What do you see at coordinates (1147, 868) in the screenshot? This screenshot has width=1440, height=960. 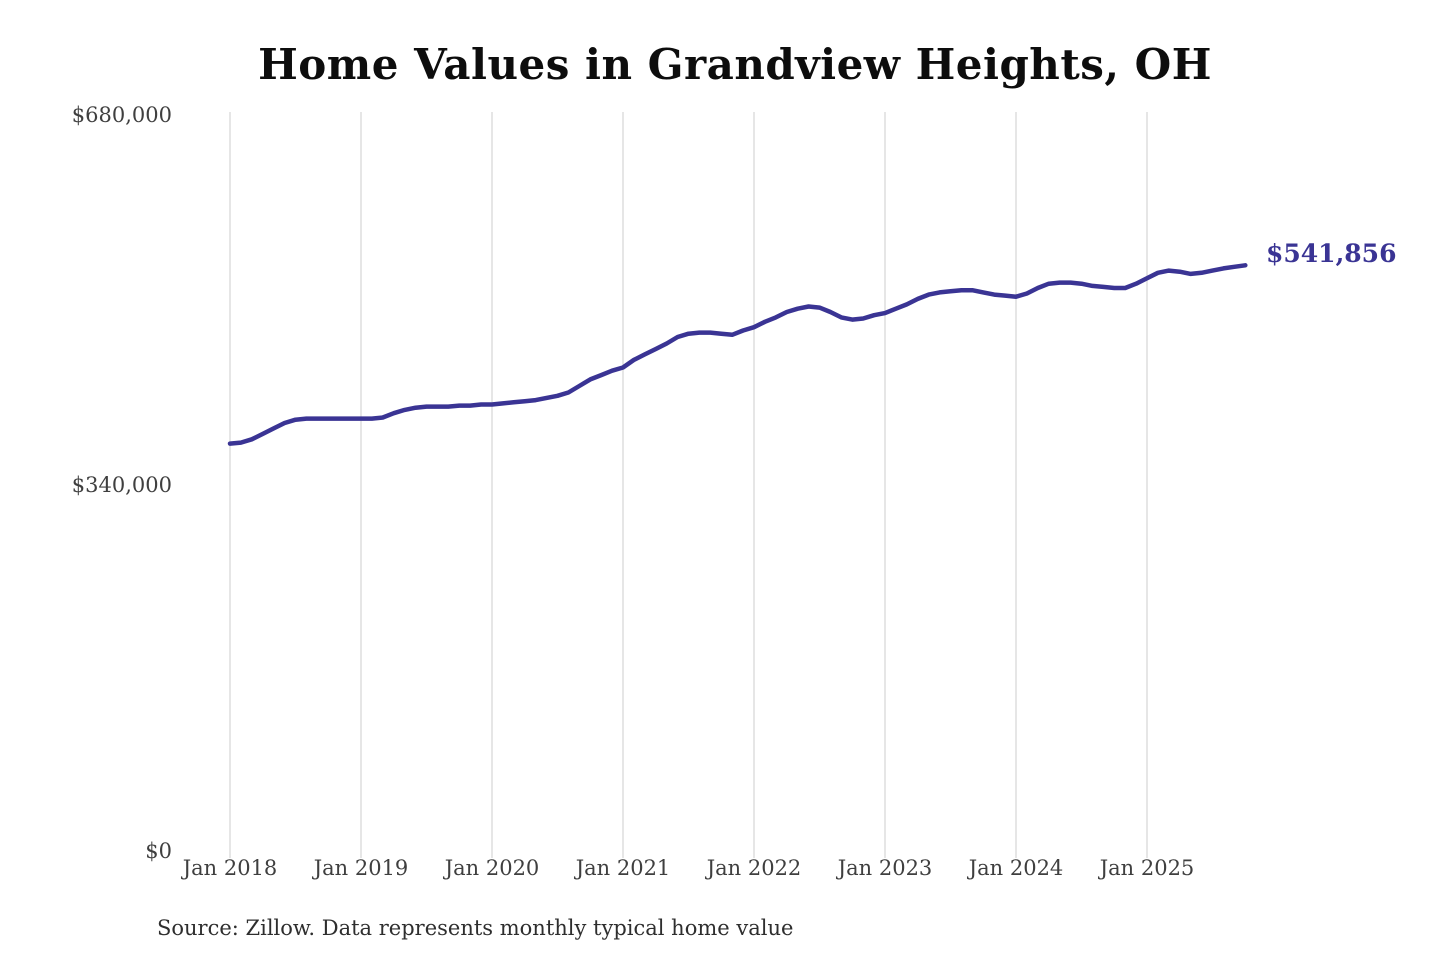 I see `x-axis-label-2025: Jan 2025` at bounding box center [1147, 868].